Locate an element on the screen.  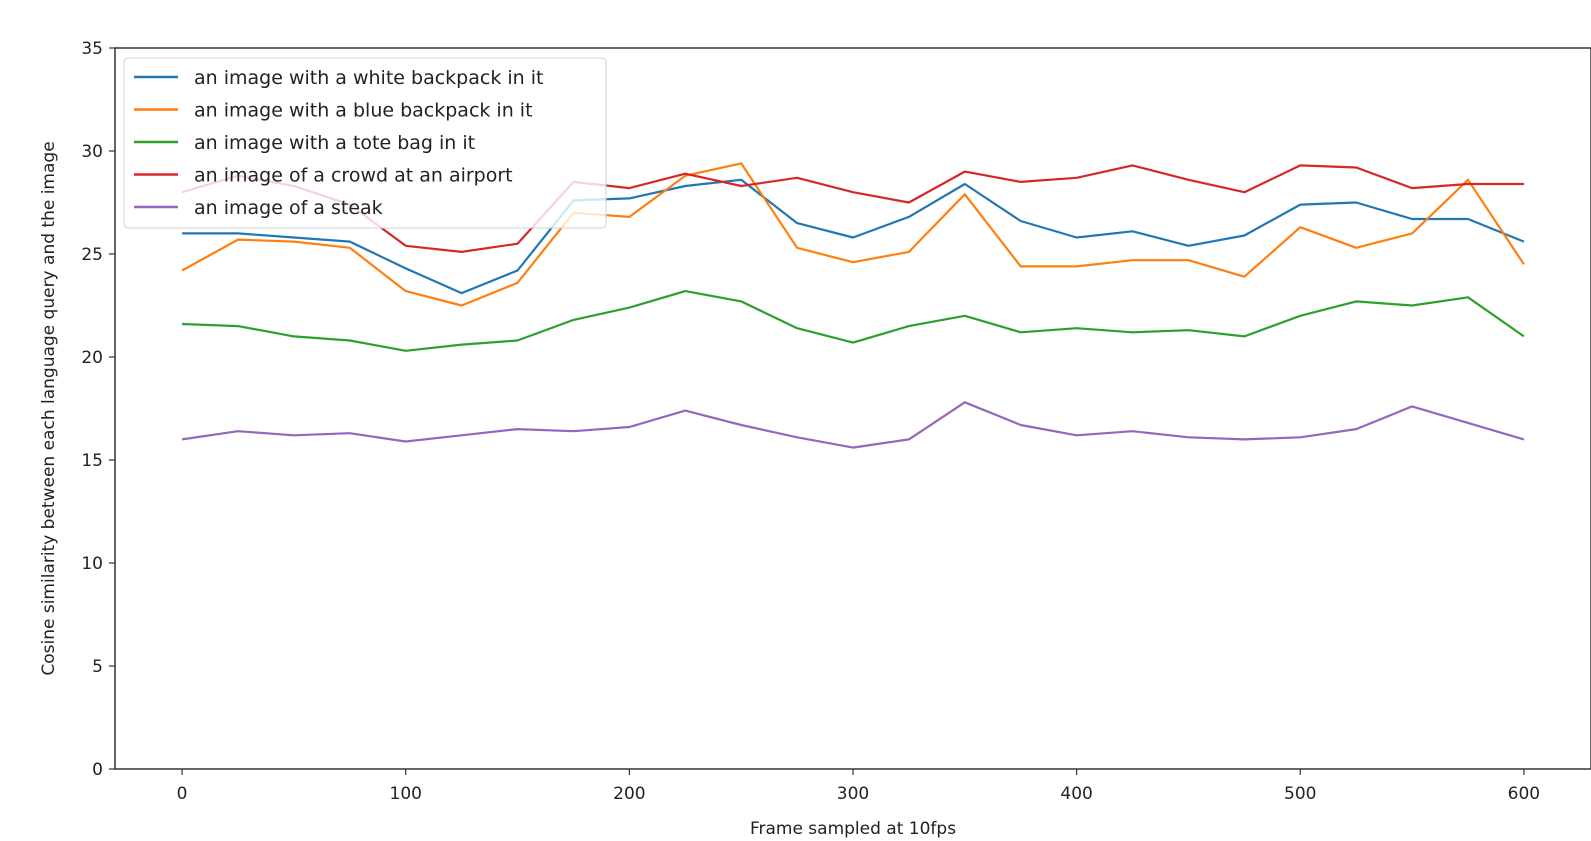
legend-entry: an image of a steak is located at coordinates (288, 208).